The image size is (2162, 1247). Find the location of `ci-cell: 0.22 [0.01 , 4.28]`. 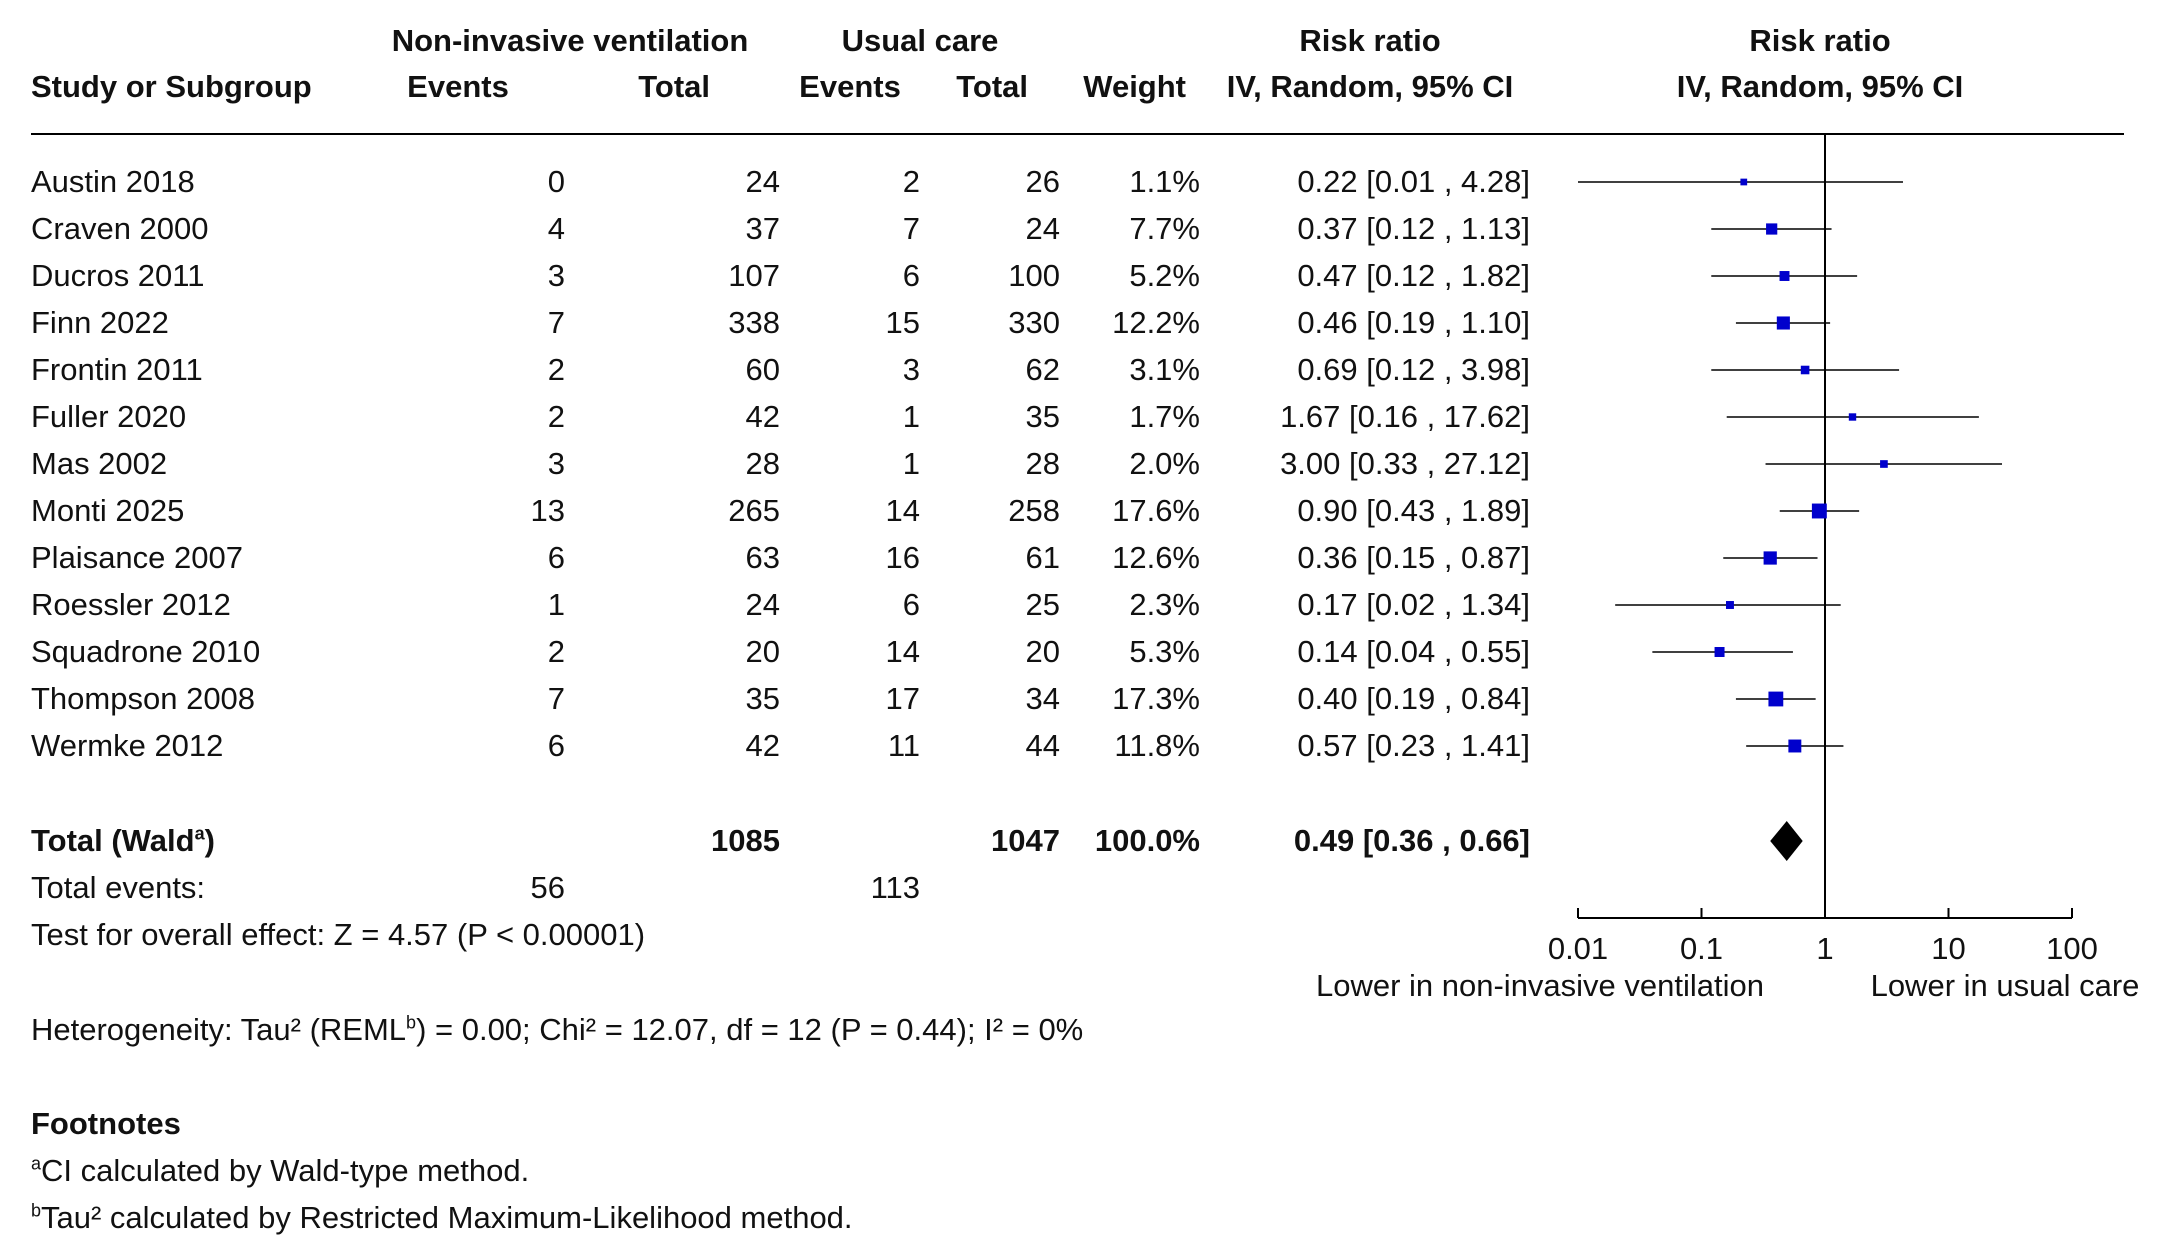

ci-cell: 0.22 [0.01 , 4.28] is located at coordinates (1413, 181).